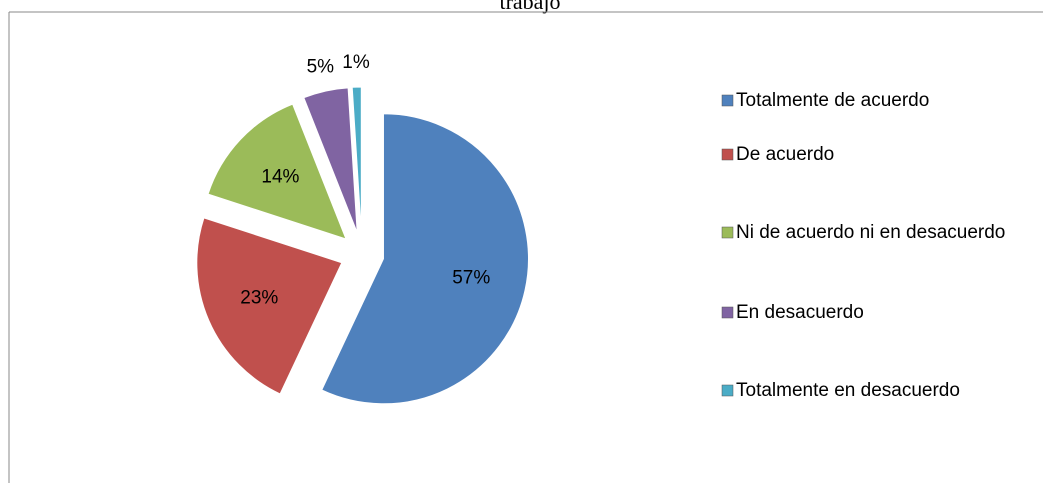 Image resolution: width=1043 pixels, height=483 pixels. What do you see at coordinates (800, 312) in the screenshot?
I see `legend-label: En desacuerdo` at bounding box center [800, 312].